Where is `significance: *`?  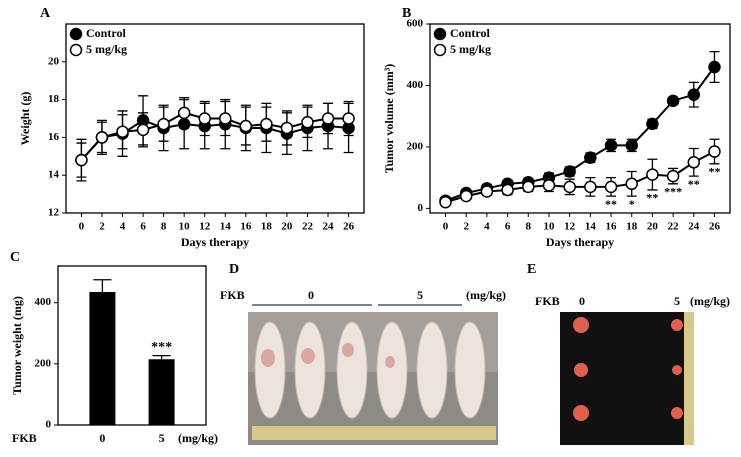
significance: * is located at coordinates (632, 204).